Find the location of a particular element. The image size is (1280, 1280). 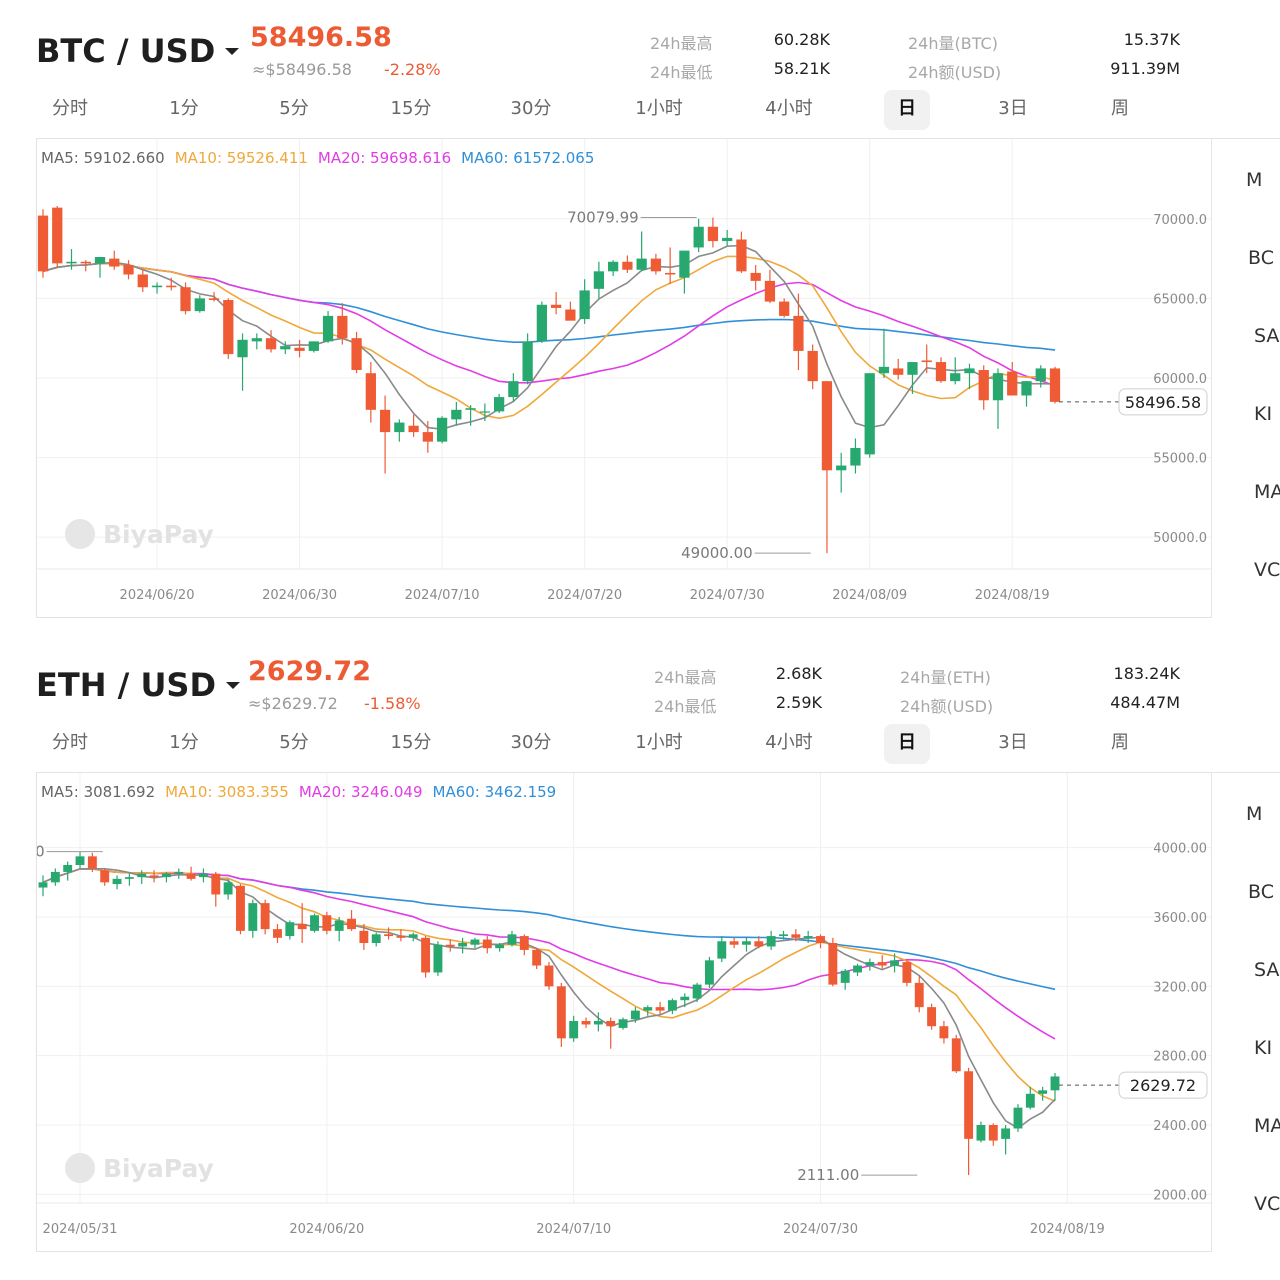

y-tick-label: 3600.00 is located at coordinates (1180, 918).